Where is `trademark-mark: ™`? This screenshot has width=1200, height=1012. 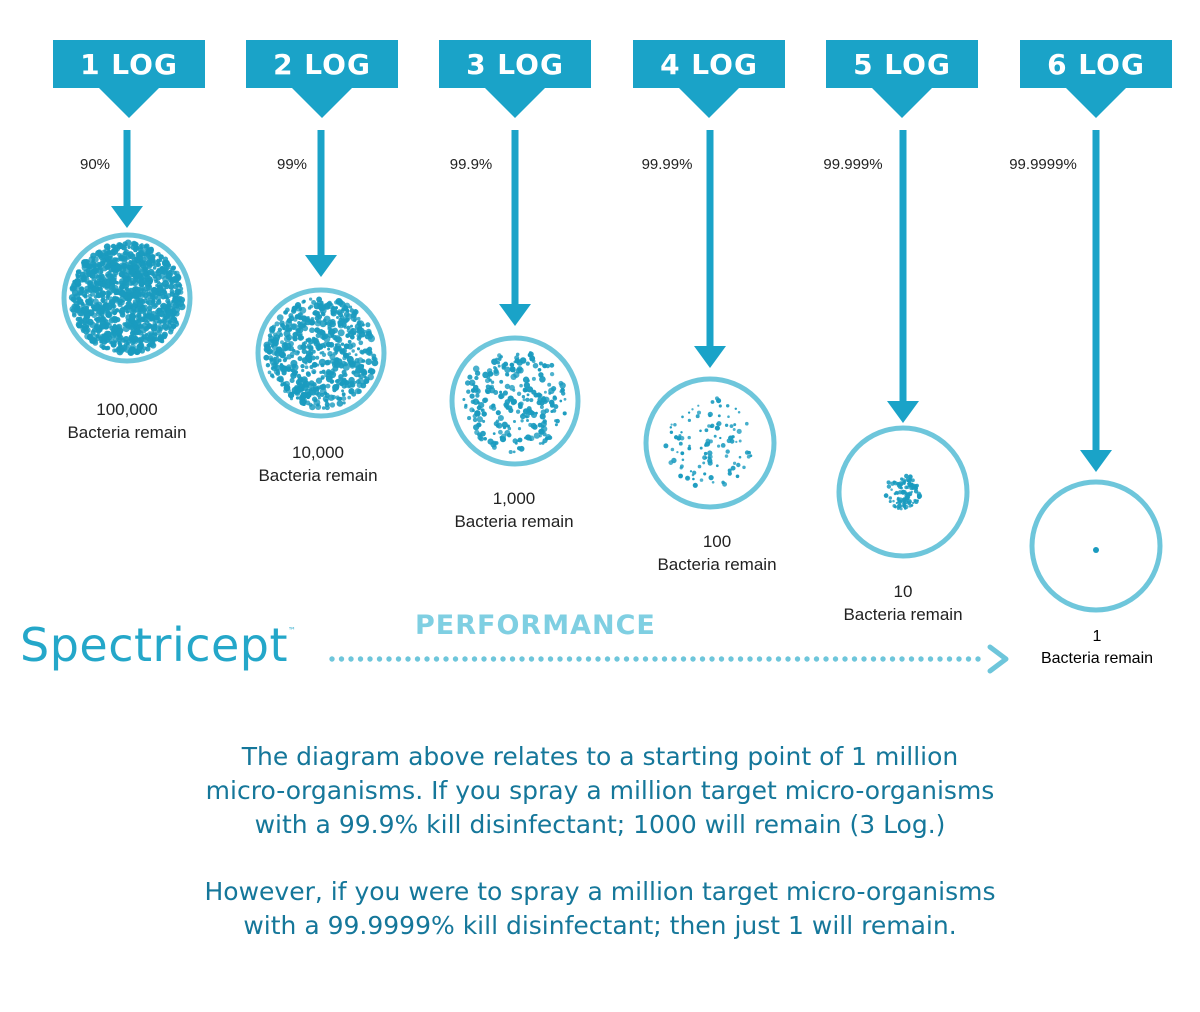
trademark-mark: ™ is located at coordinates (292, 630).